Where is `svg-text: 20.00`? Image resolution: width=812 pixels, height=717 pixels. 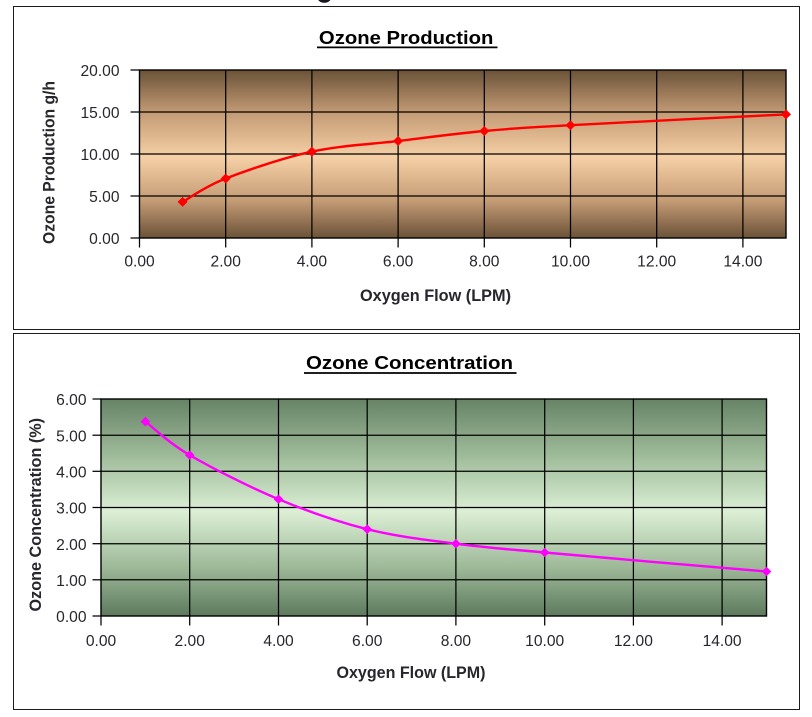 svg-text: 20.00 is located at coordinates (99, 71).